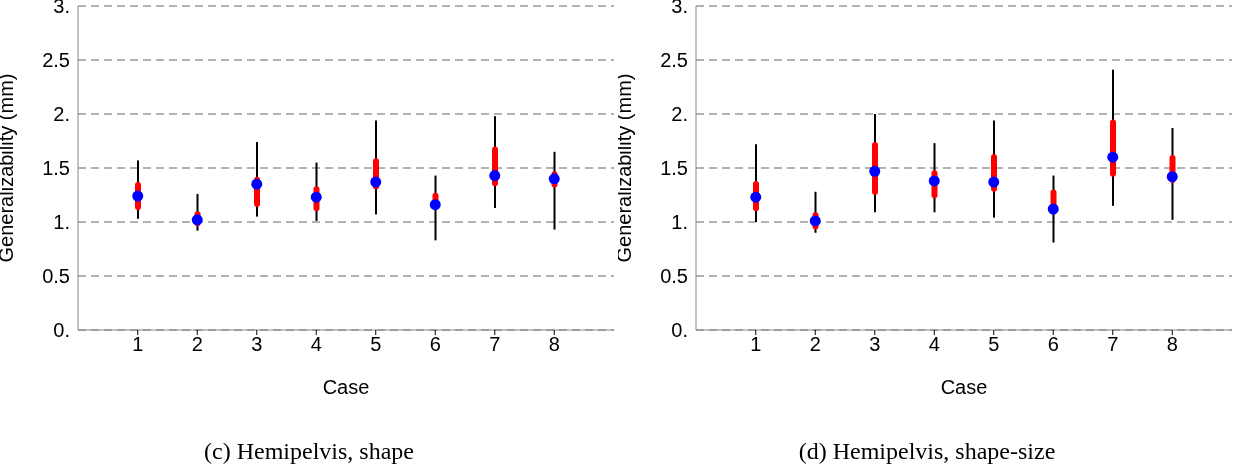 Image resolution: width=1244 pixels, height=475 pixels. Describe the element at coordinates (927, 451) in the screenshot. I see `text: (d) Hemipelvis, shape-size` at that location.